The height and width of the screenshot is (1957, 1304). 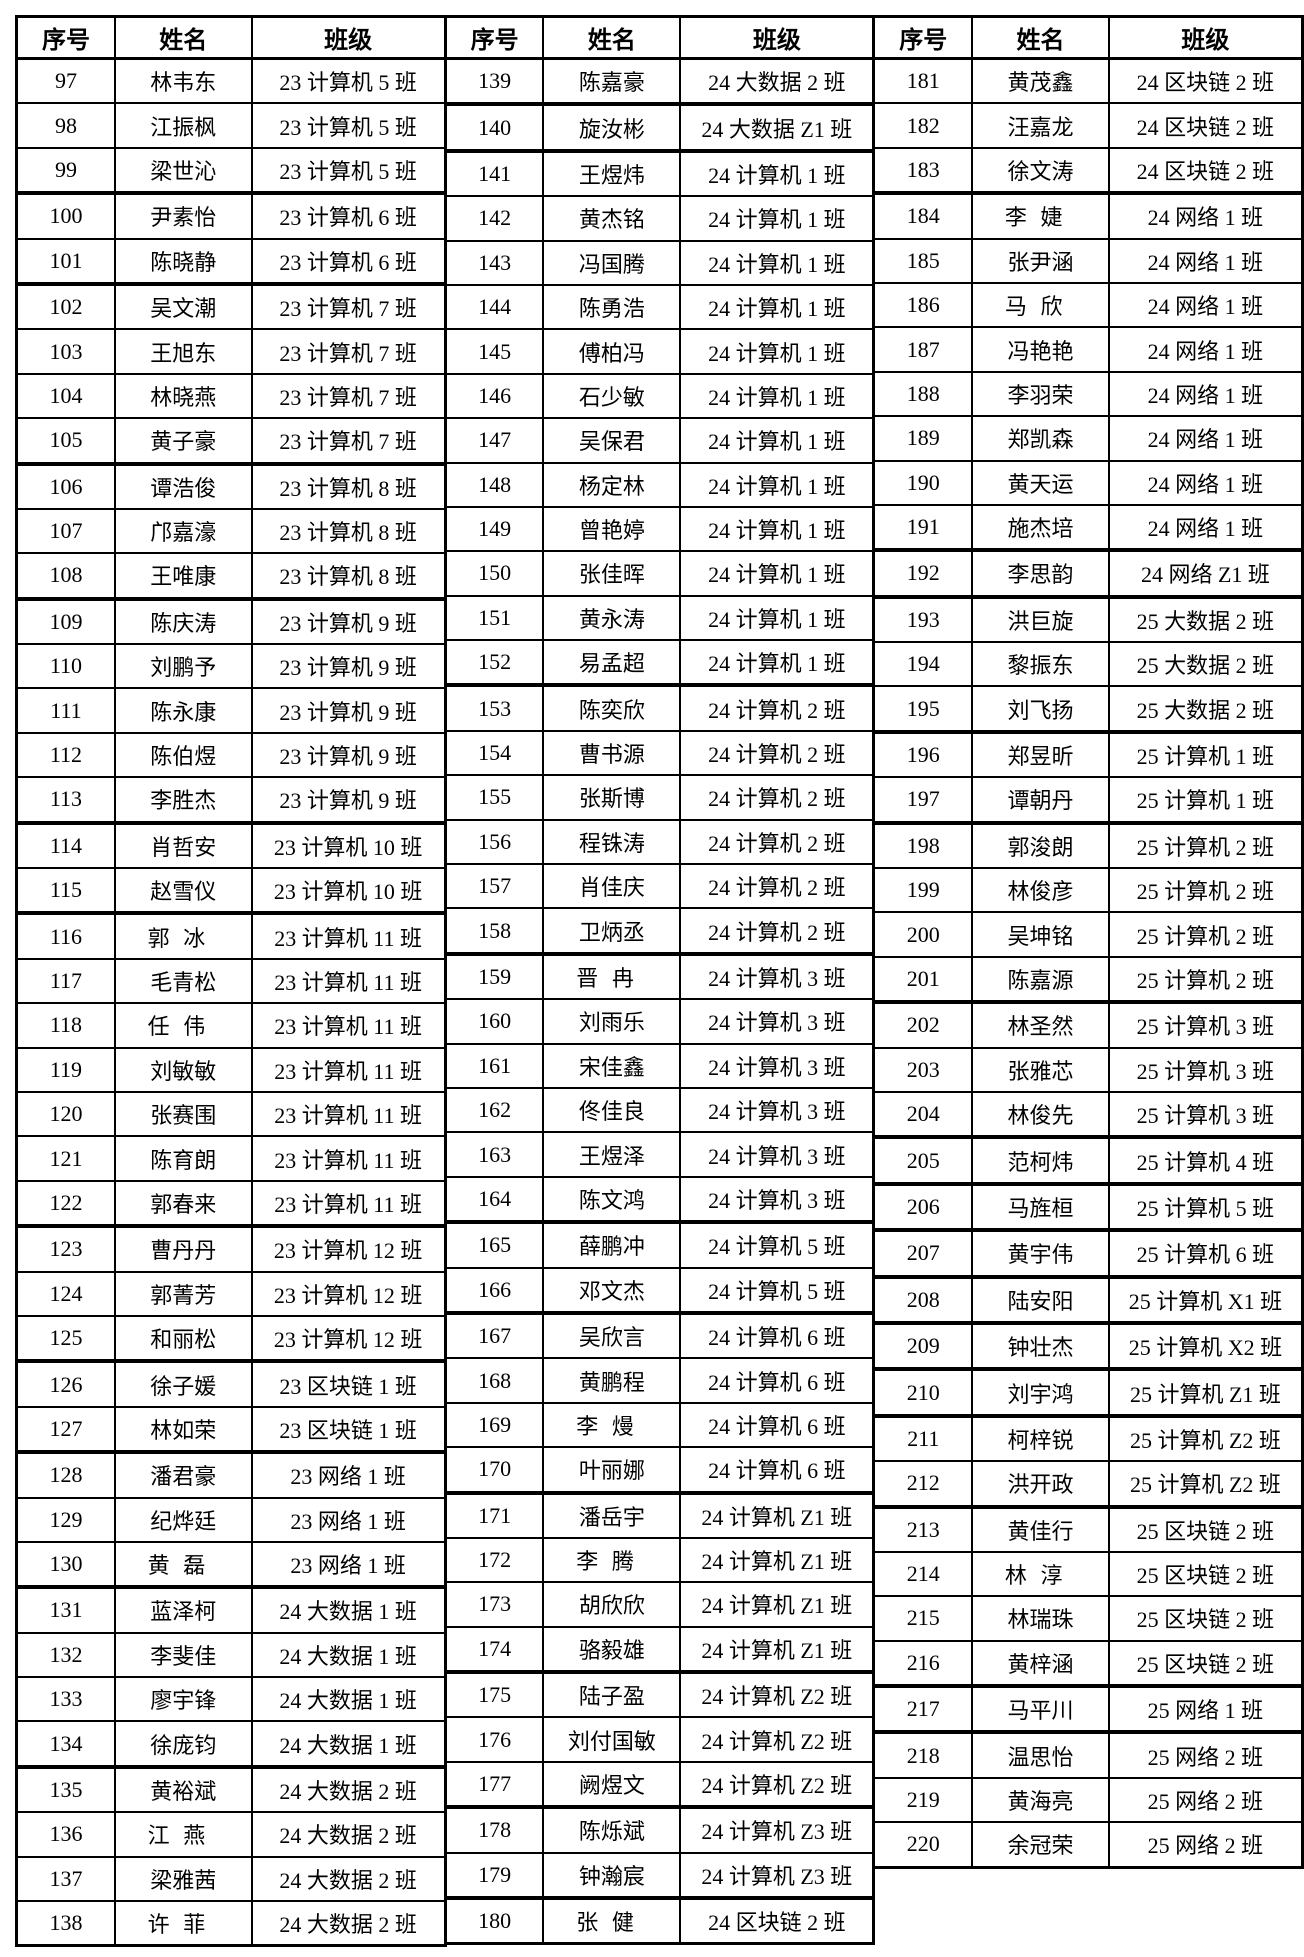 What do you see at coordinates (183, 170) in the screenshot?
I see `name-cell: 梁世沁` at bounding box center [183, 170].